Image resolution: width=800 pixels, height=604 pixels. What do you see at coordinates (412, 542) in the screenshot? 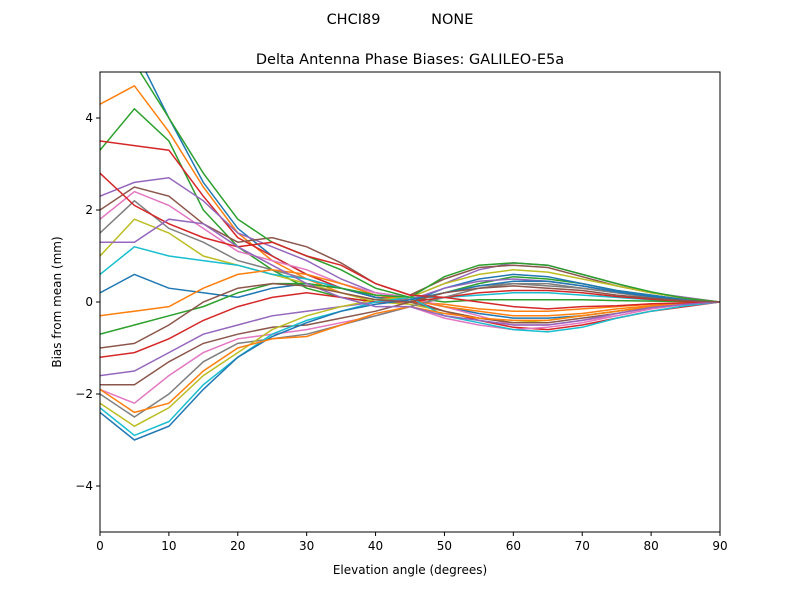
I see `x-axis: 0 10 20 30 40 50 60 70 80 90` at bounding box center [412, 542].